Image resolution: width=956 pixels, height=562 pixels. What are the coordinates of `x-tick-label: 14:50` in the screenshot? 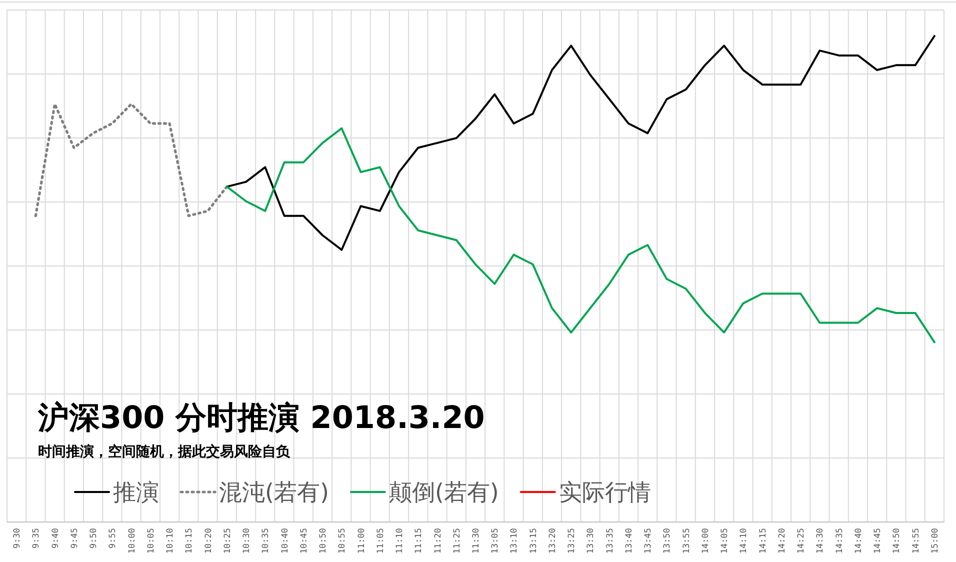 It's located at (897, 541).